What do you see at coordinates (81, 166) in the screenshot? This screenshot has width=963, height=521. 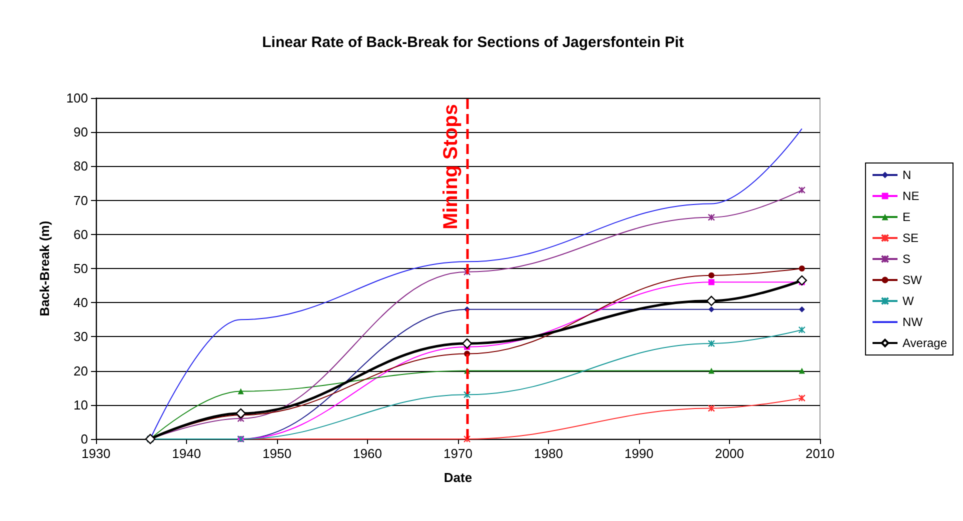 I see `y-tick-label: 80` at bounding box center [81, 166].